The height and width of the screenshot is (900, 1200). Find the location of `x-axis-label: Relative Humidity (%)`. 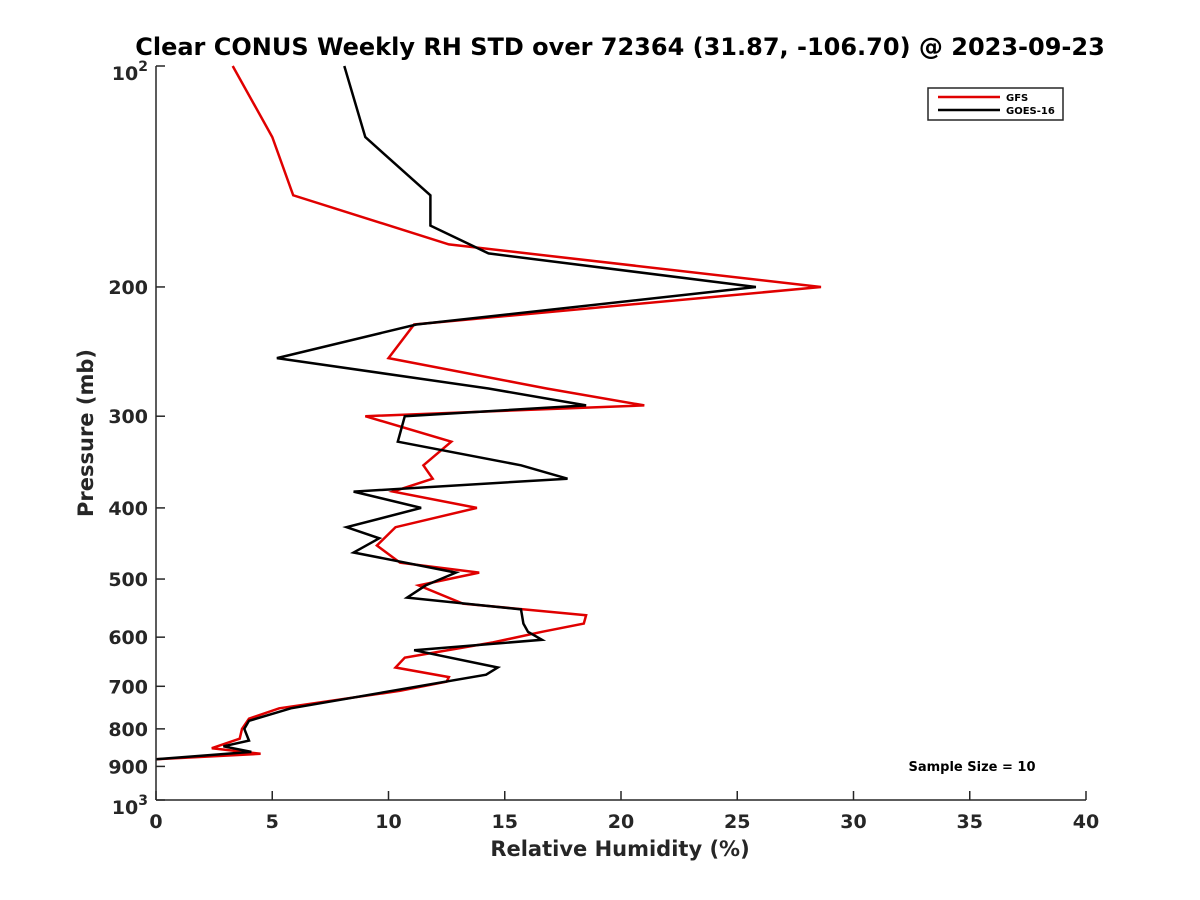

x-axis-label: Relative Humidity (%) is located at coordinates (619, 849).